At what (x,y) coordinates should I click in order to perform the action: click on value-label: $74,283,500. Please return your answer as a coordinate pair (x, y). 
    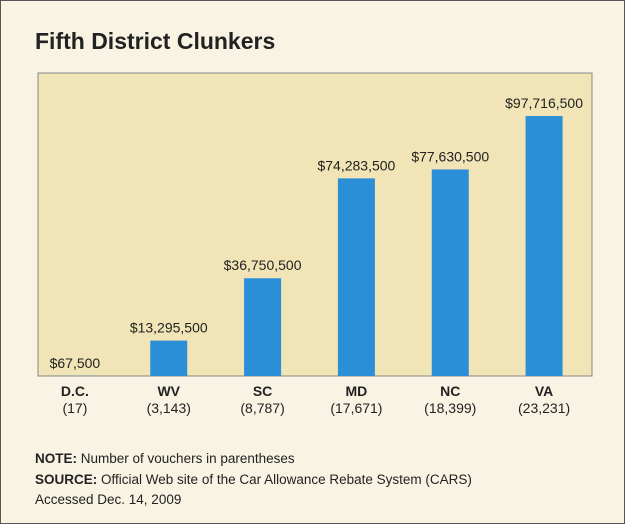
    Looking at the image, I should click on (356, 165).